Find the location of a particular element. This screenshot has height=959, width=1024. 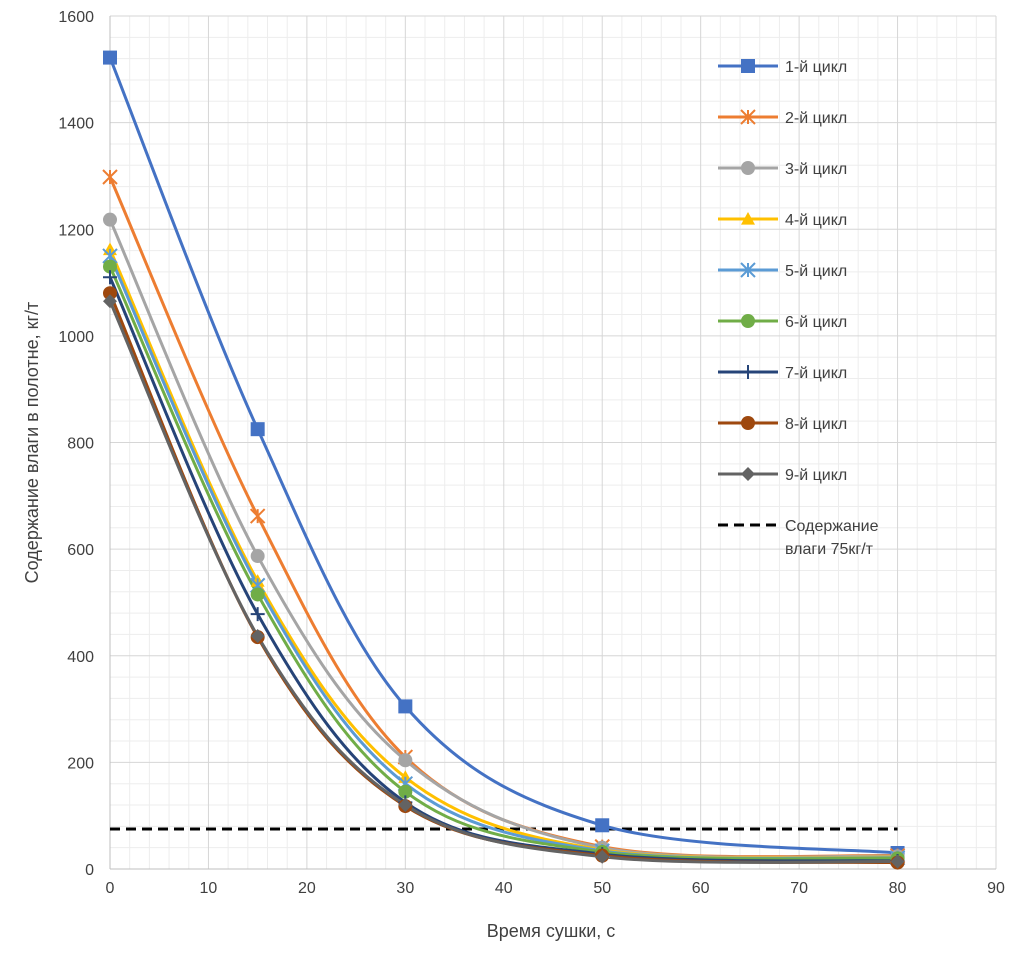

y-axis-title: Содержание влаги в полотне, кг/т is located at coordinates (32, 443).